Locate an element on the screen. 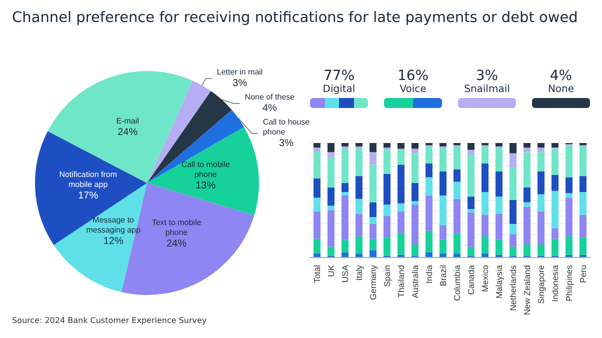 This screenshot has height=338, width=602. x-tick-label: Peru is located at coordinates (583, 273).